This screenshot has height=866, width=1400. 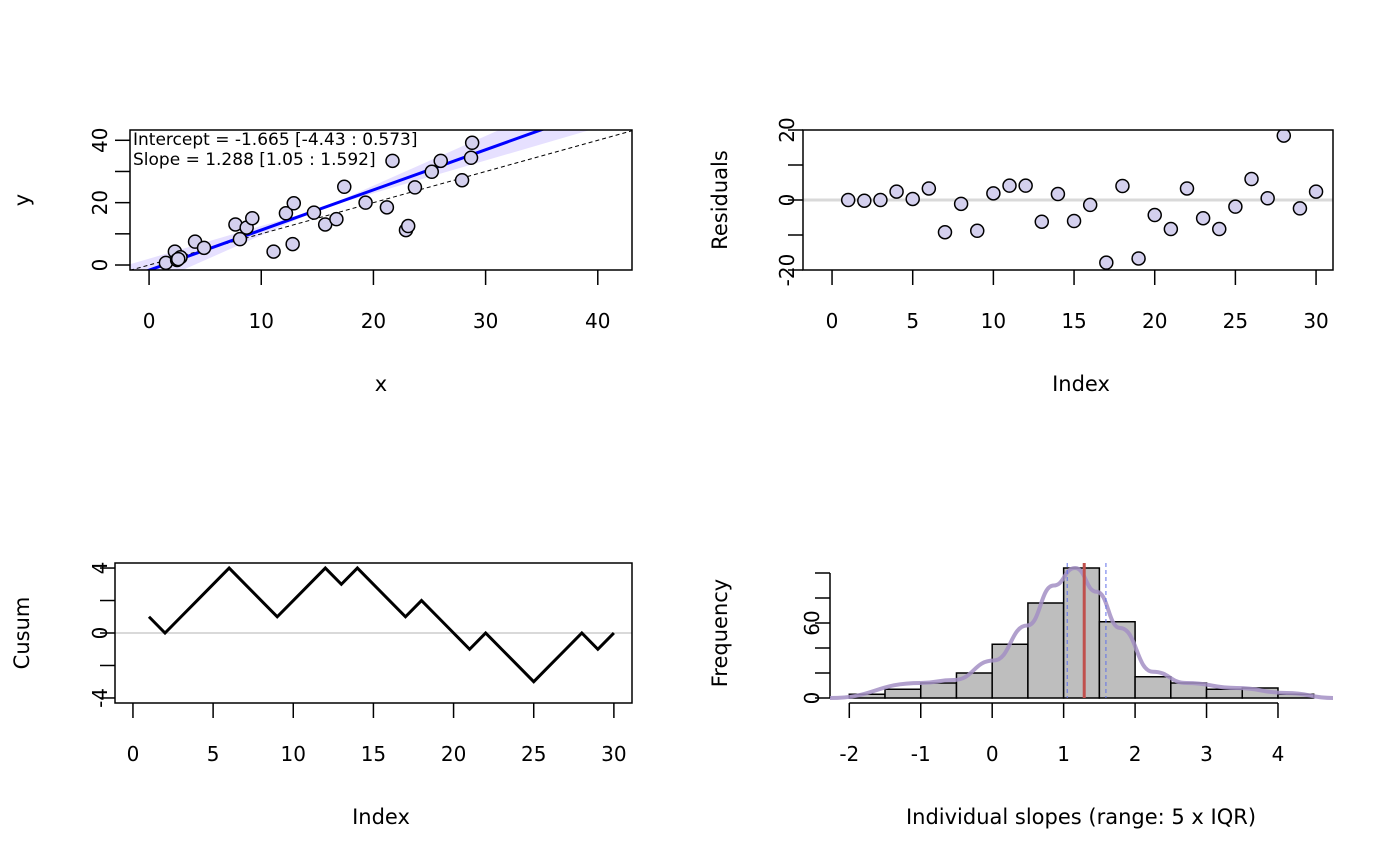 I want to click on y-axis-label: Frequency, so click(x=720, y=633).